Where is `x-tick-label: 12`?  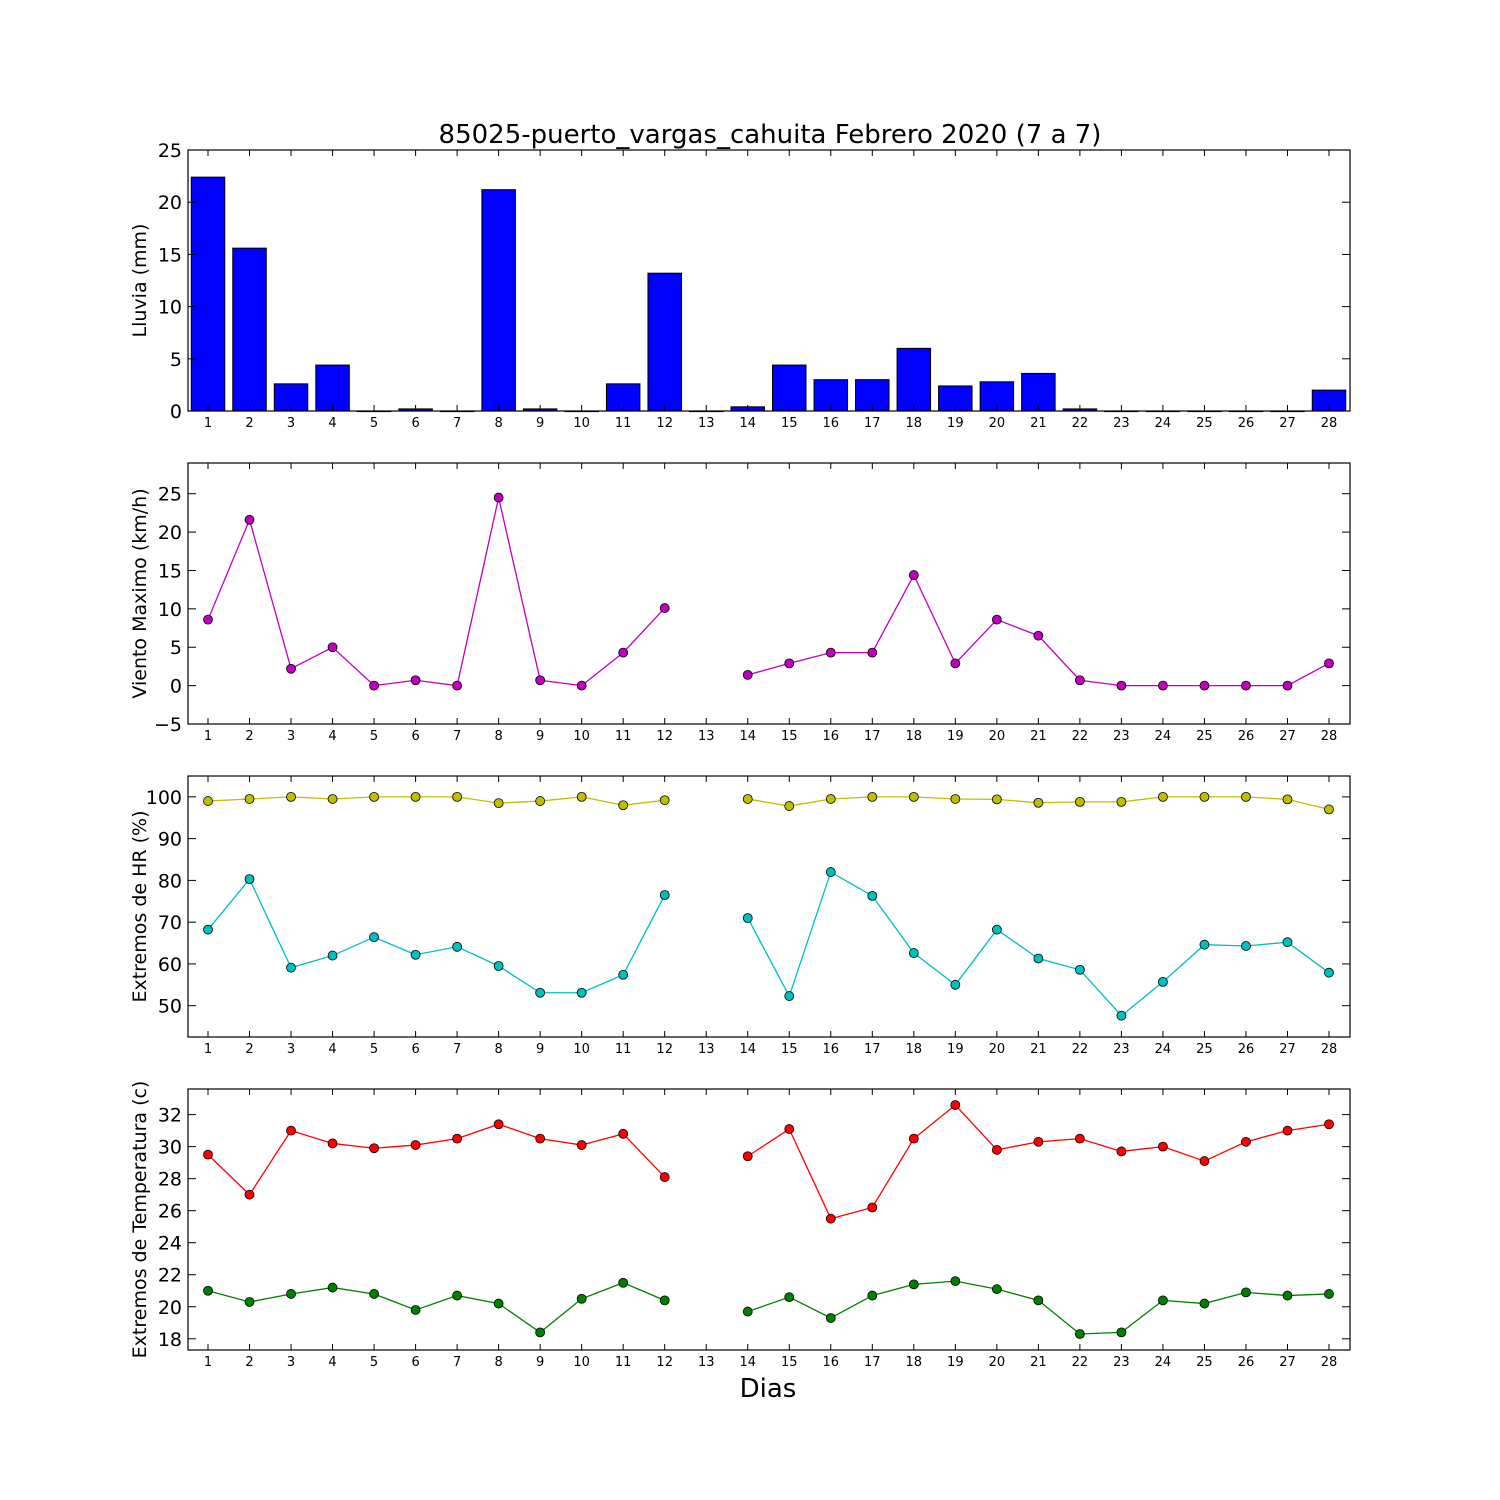
x-tick-label: 12 is located at coordinates (664, 1362).